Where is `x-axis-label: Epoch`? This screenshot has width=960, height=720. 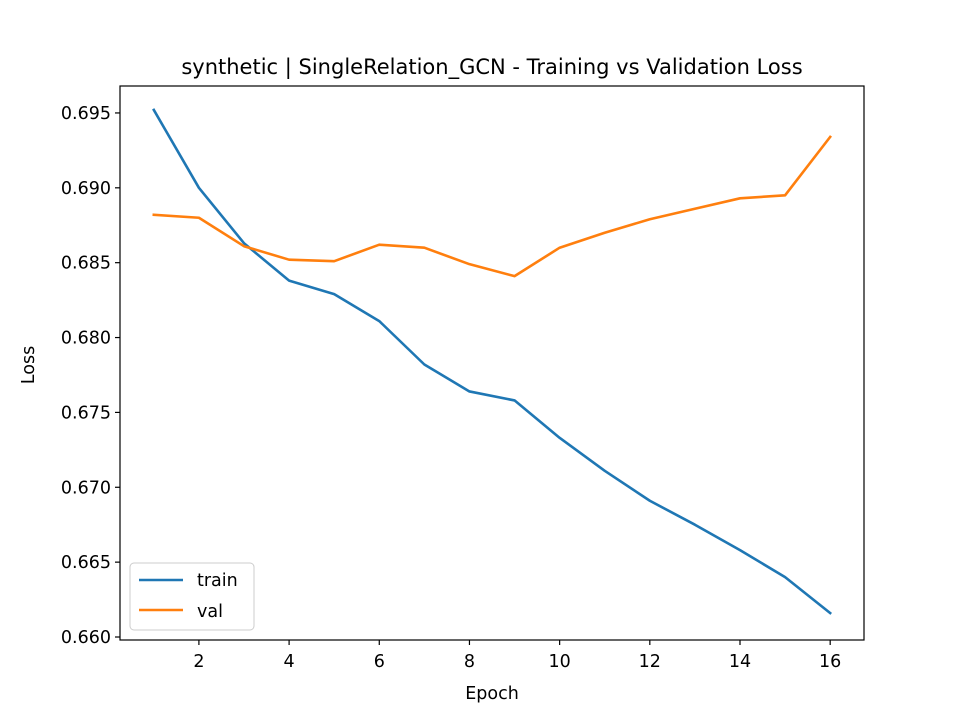 x-axis-label: Epoch is located at coordinates (492, 694).